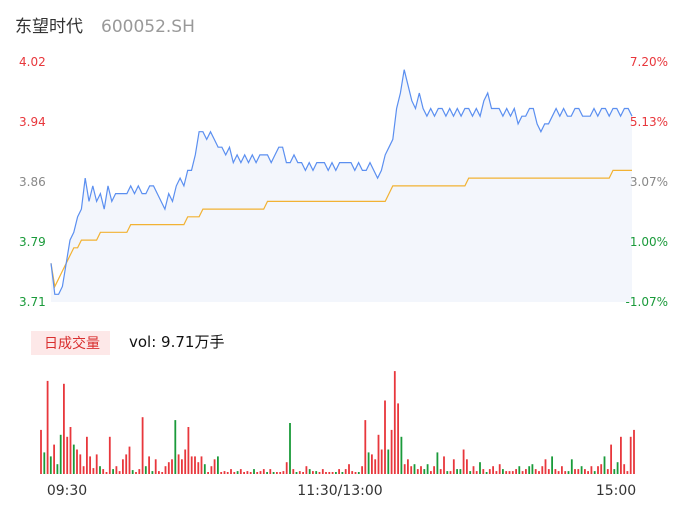 The height and width of the screenshot is (524, 686). Describe the element at coordinates (67, 491) in the screenshot. I see `x-tick-label: 09:30` at that location.